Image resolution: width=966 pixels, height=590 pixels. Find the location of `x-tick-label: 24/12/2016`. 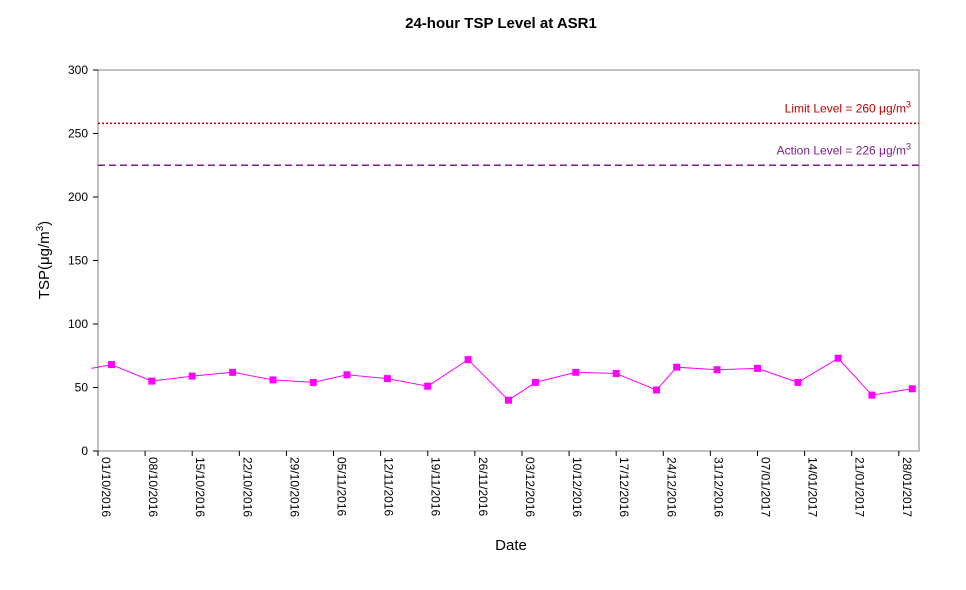

x-tick-label: 24/12/2016 is located at coordinates (671, 487).